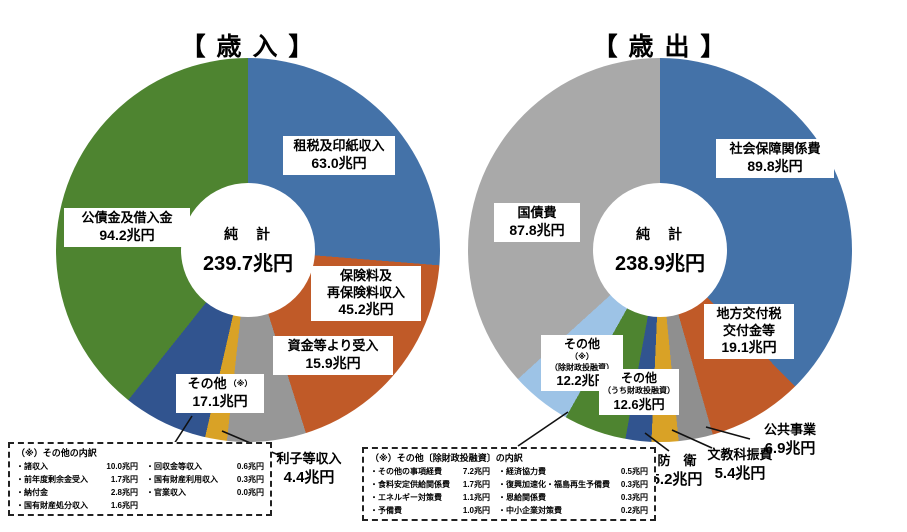  What do you see at coordinates (660, 46) in the screenshot?
I see `expenditure-title: 【 歳 出 】` at bounding box center [660, 46].